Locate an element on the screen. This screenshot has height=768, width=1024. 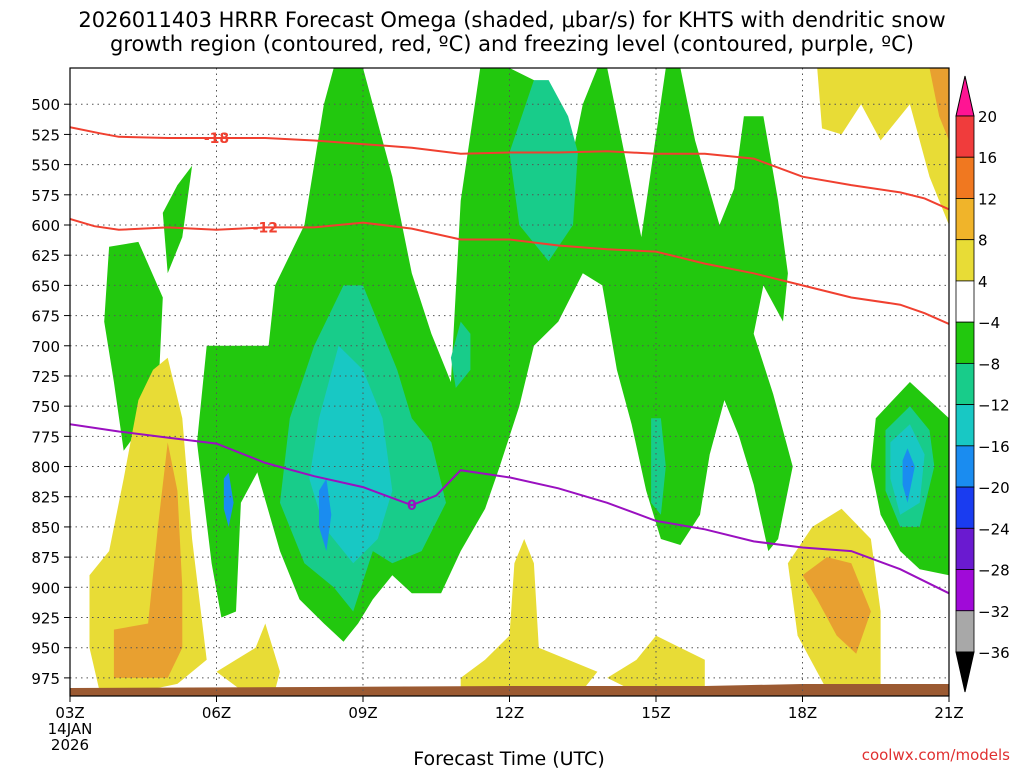
x-tick-label: 15Z is located at coordinates (655, 713).